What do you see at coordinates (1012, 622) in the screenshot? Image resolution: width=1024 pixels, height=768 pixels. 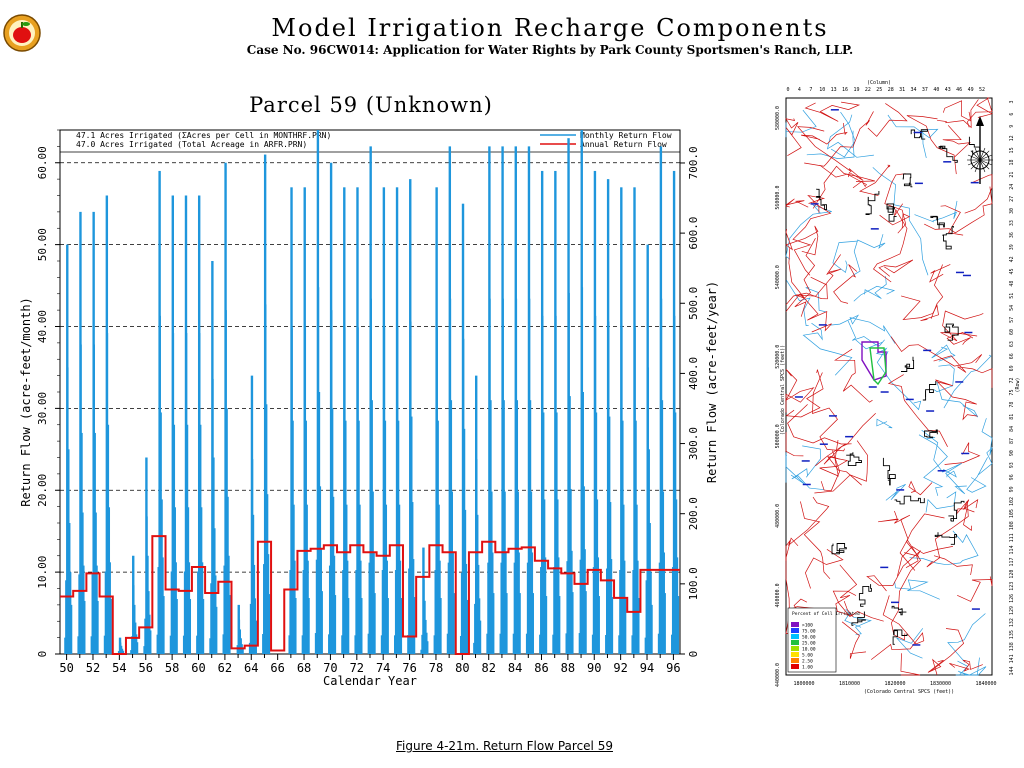 I see `map-row-tick: 132` at bounding box center [1012, 622].